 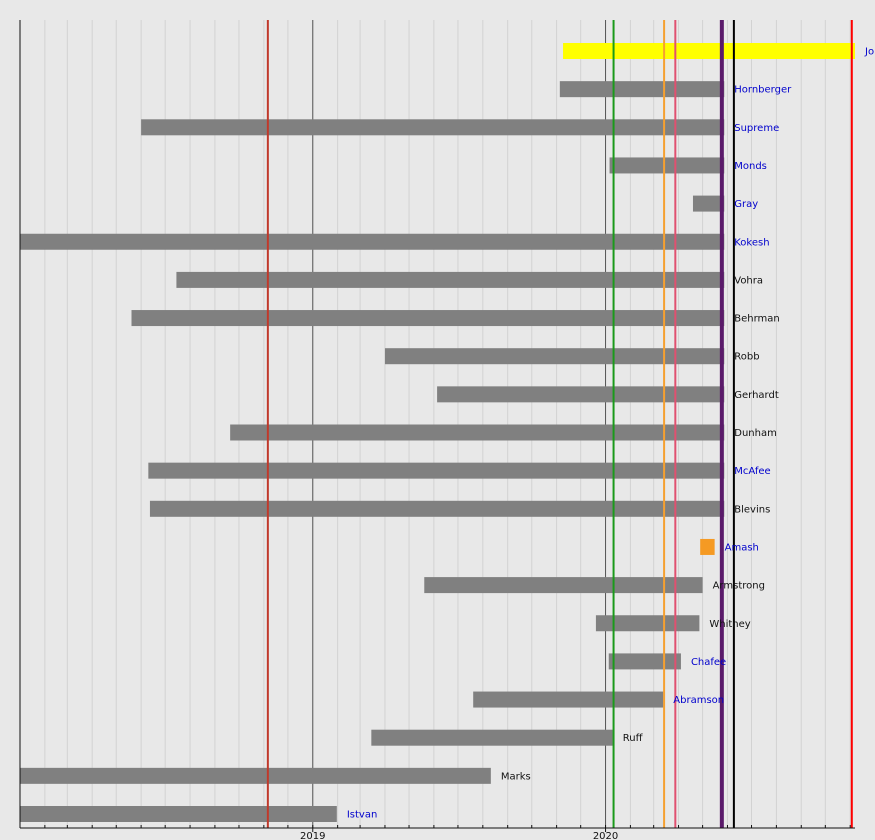 What do you see at coordinates (633, 738) in the screenshot?
I see `label-ruff: Ruff` at bounding box center [633, 738].